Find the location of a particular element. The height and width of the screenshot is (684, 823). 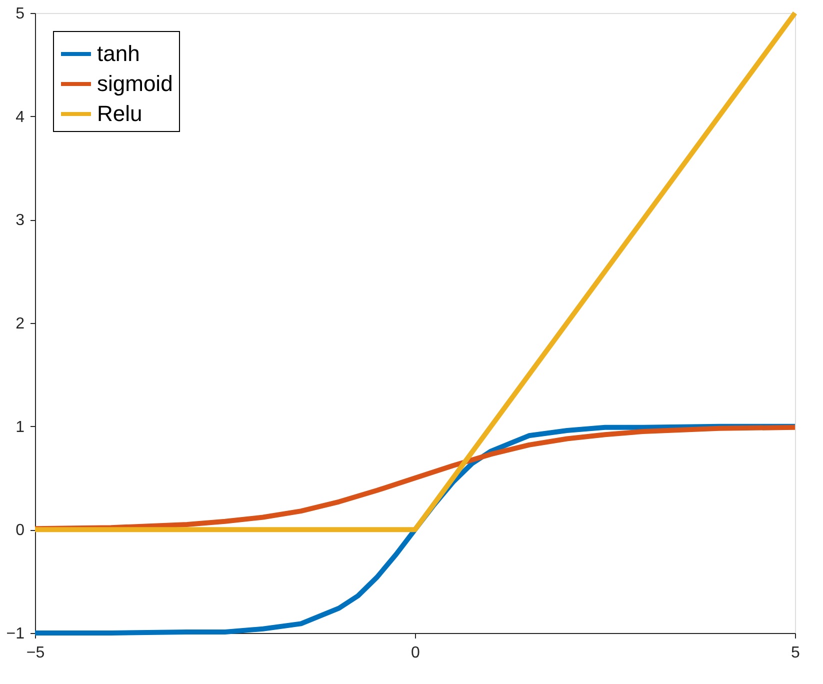

legend-label: Relu is located at coordinates (119, 113).